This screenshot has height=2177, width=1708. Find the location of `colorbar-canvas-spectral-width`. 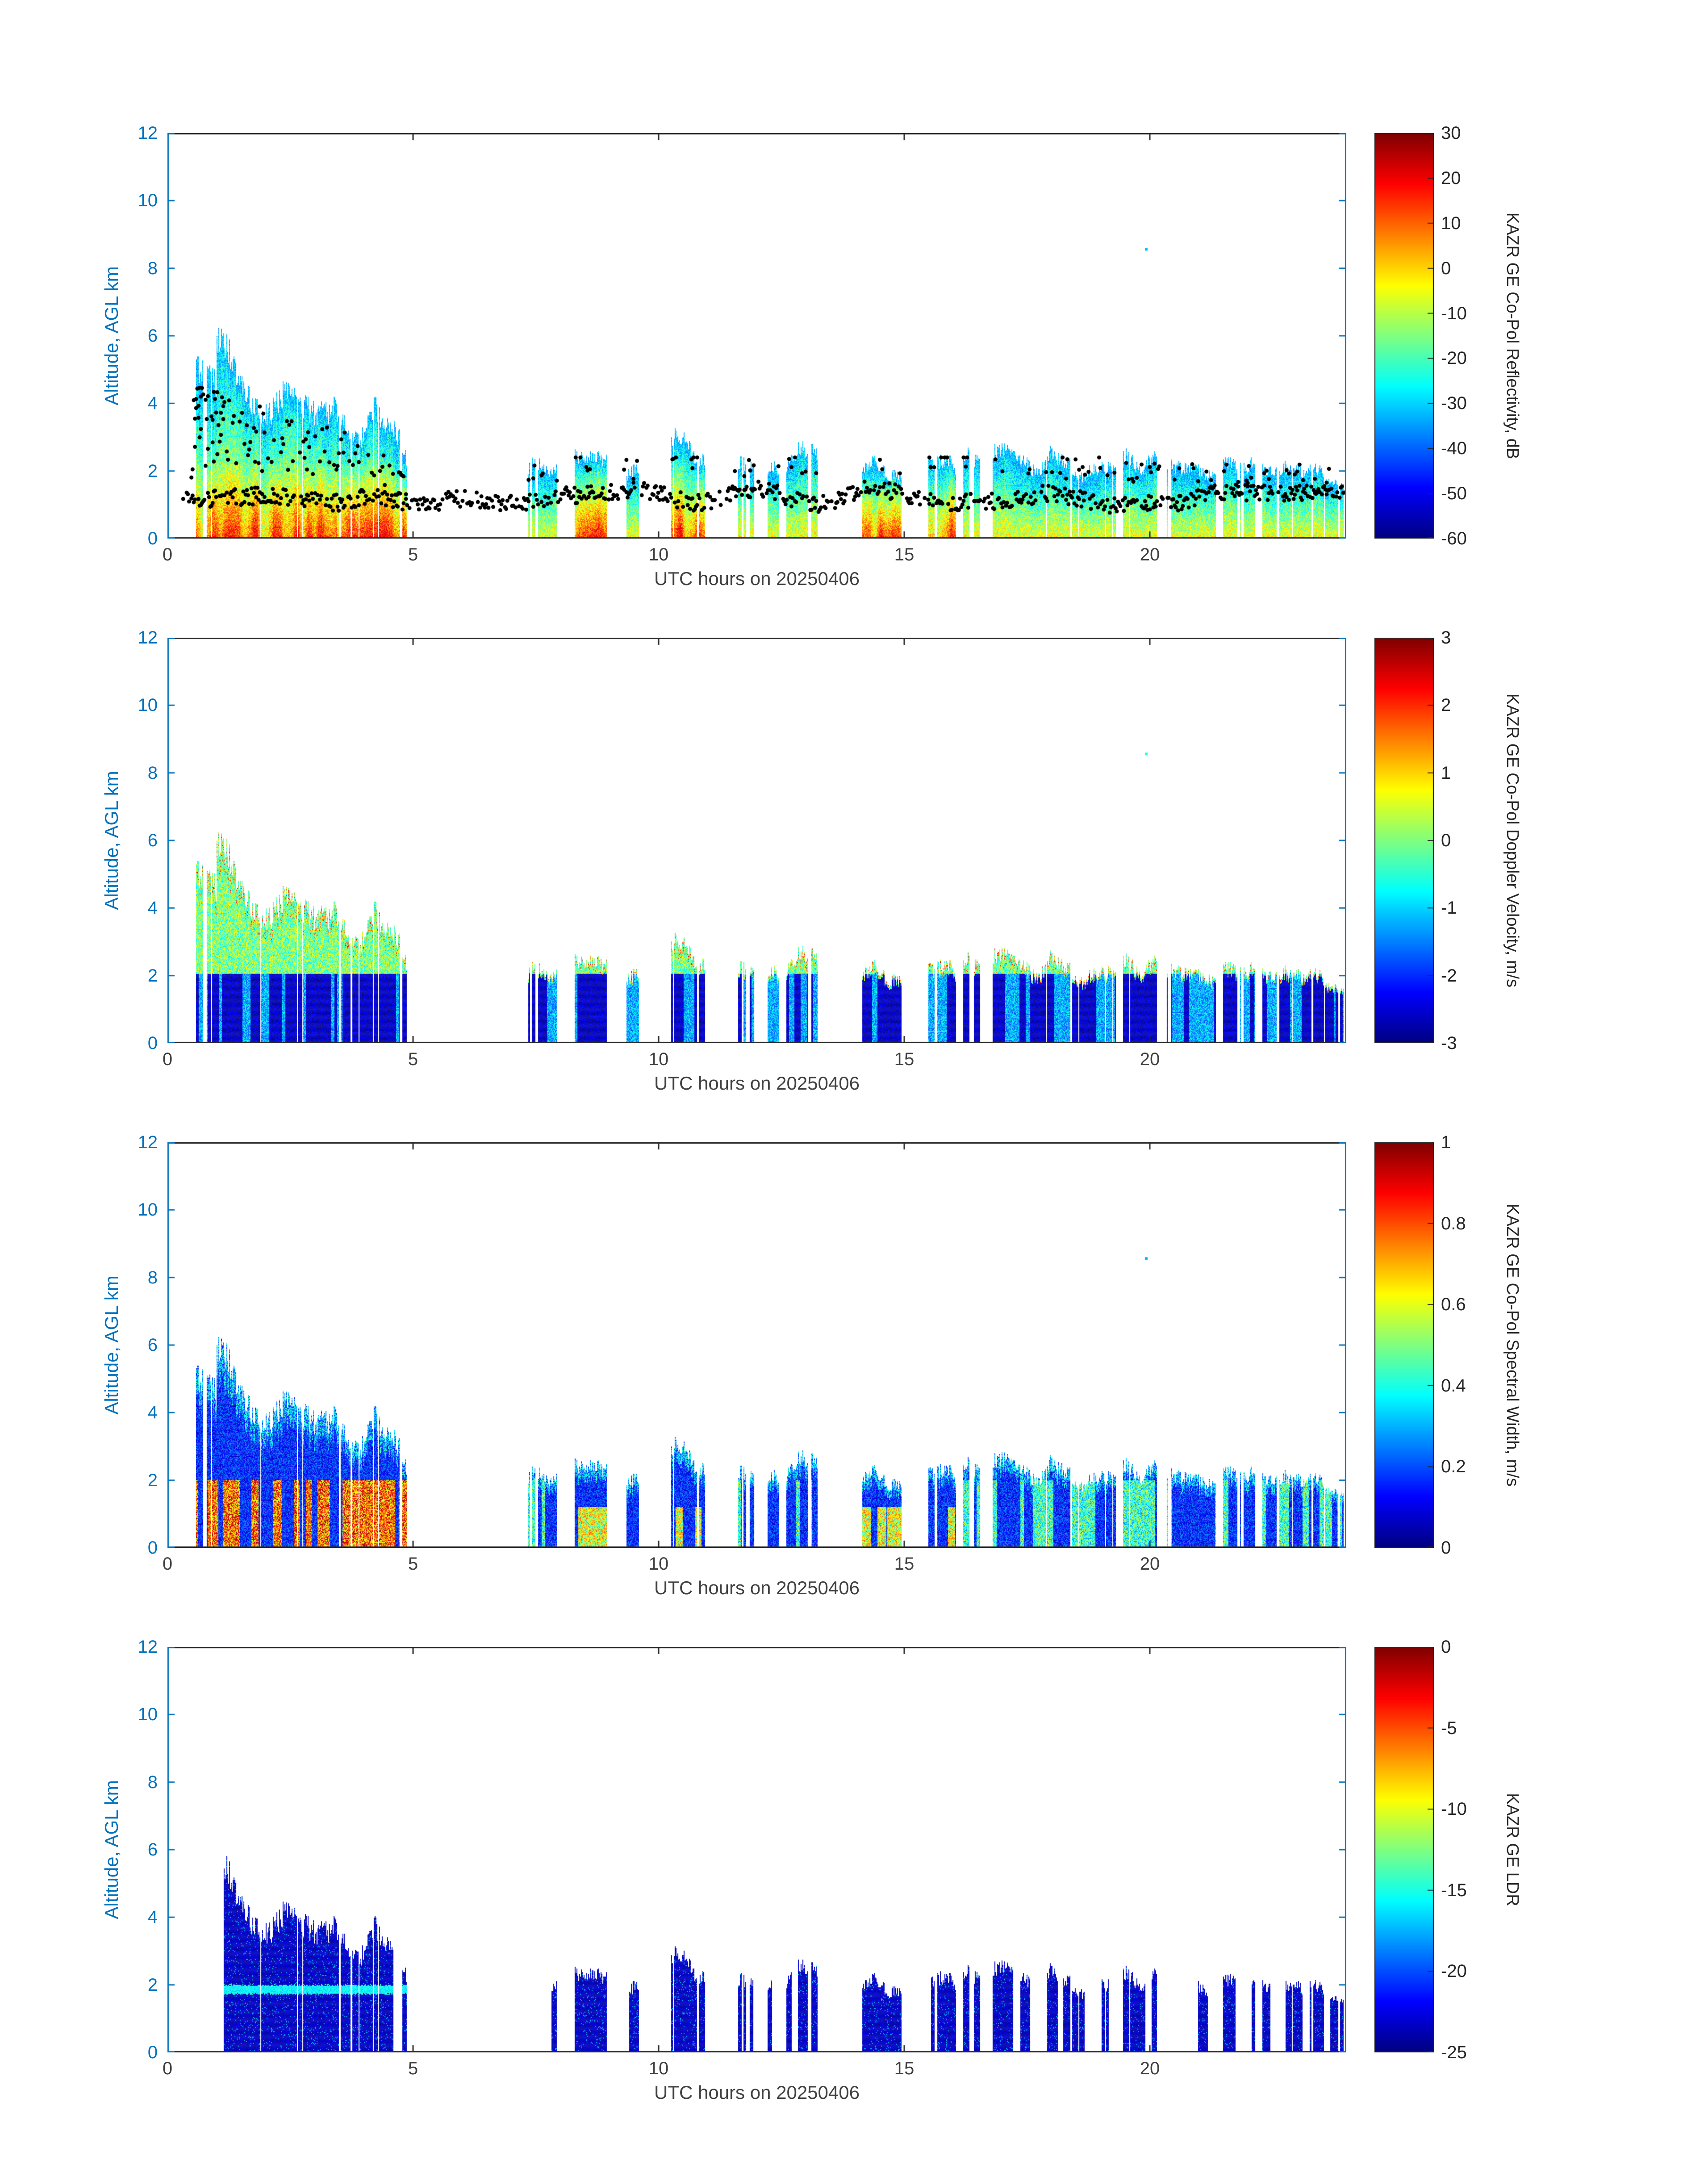

colorbar-canvas-spectral-width is located at coordinates (1404, 1345).